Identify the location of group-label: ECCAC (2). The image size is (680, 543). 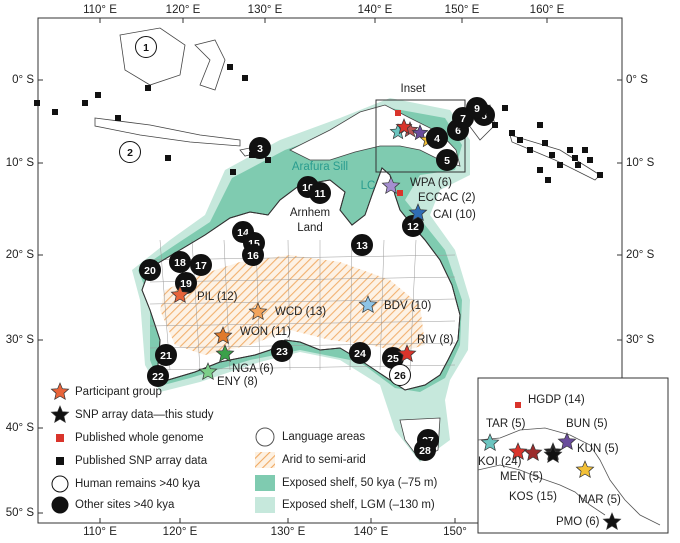
(447, 198).